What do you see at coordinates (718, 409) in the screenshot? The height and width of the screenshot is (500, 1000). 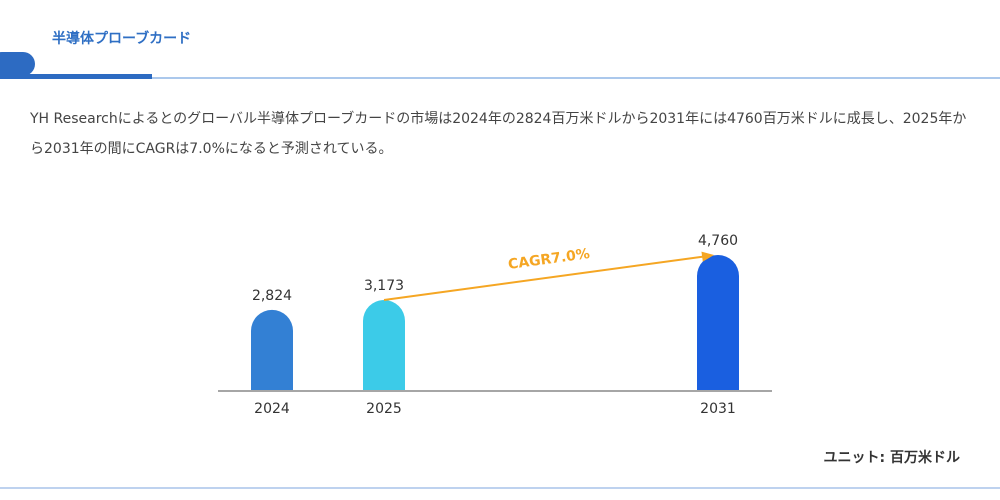 I see `x-tick-label: 2031` at bounding box center [718, 409].